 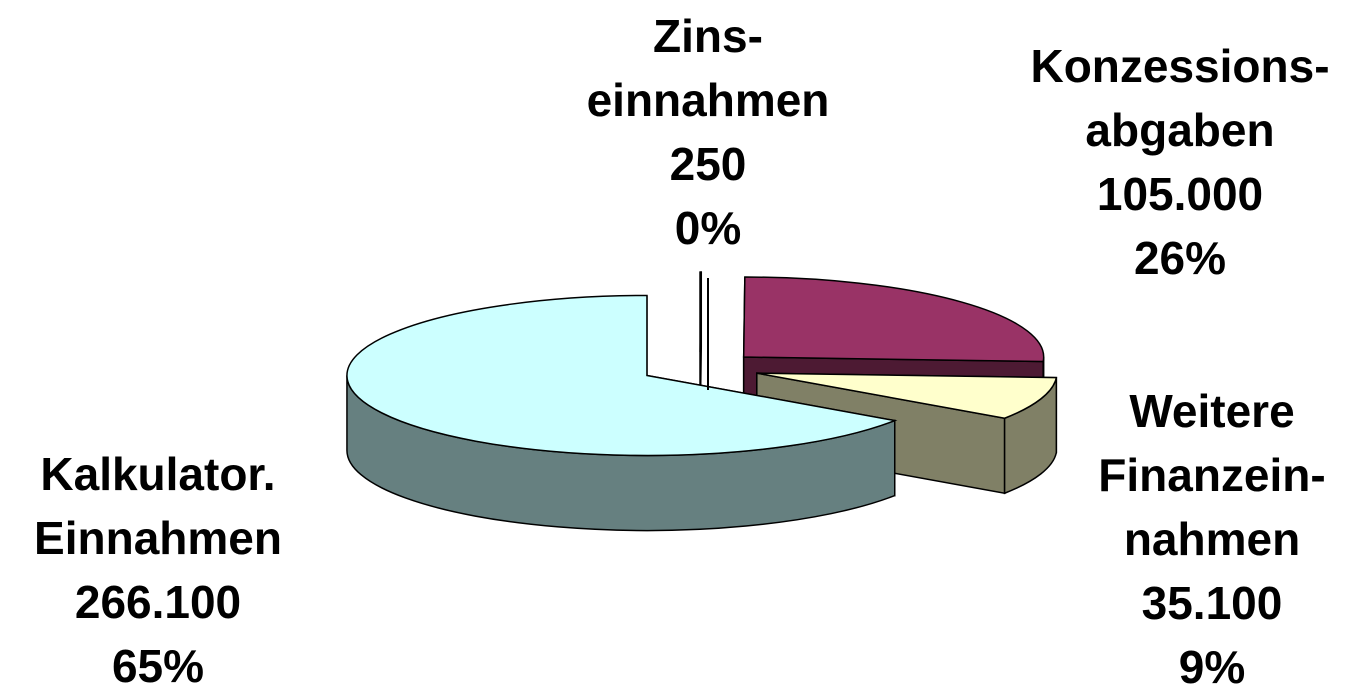 What do you see at coordinates (1212, 603) in the screenshot?
I see `value-label: 35.100` at bounding box center [1212, 603].